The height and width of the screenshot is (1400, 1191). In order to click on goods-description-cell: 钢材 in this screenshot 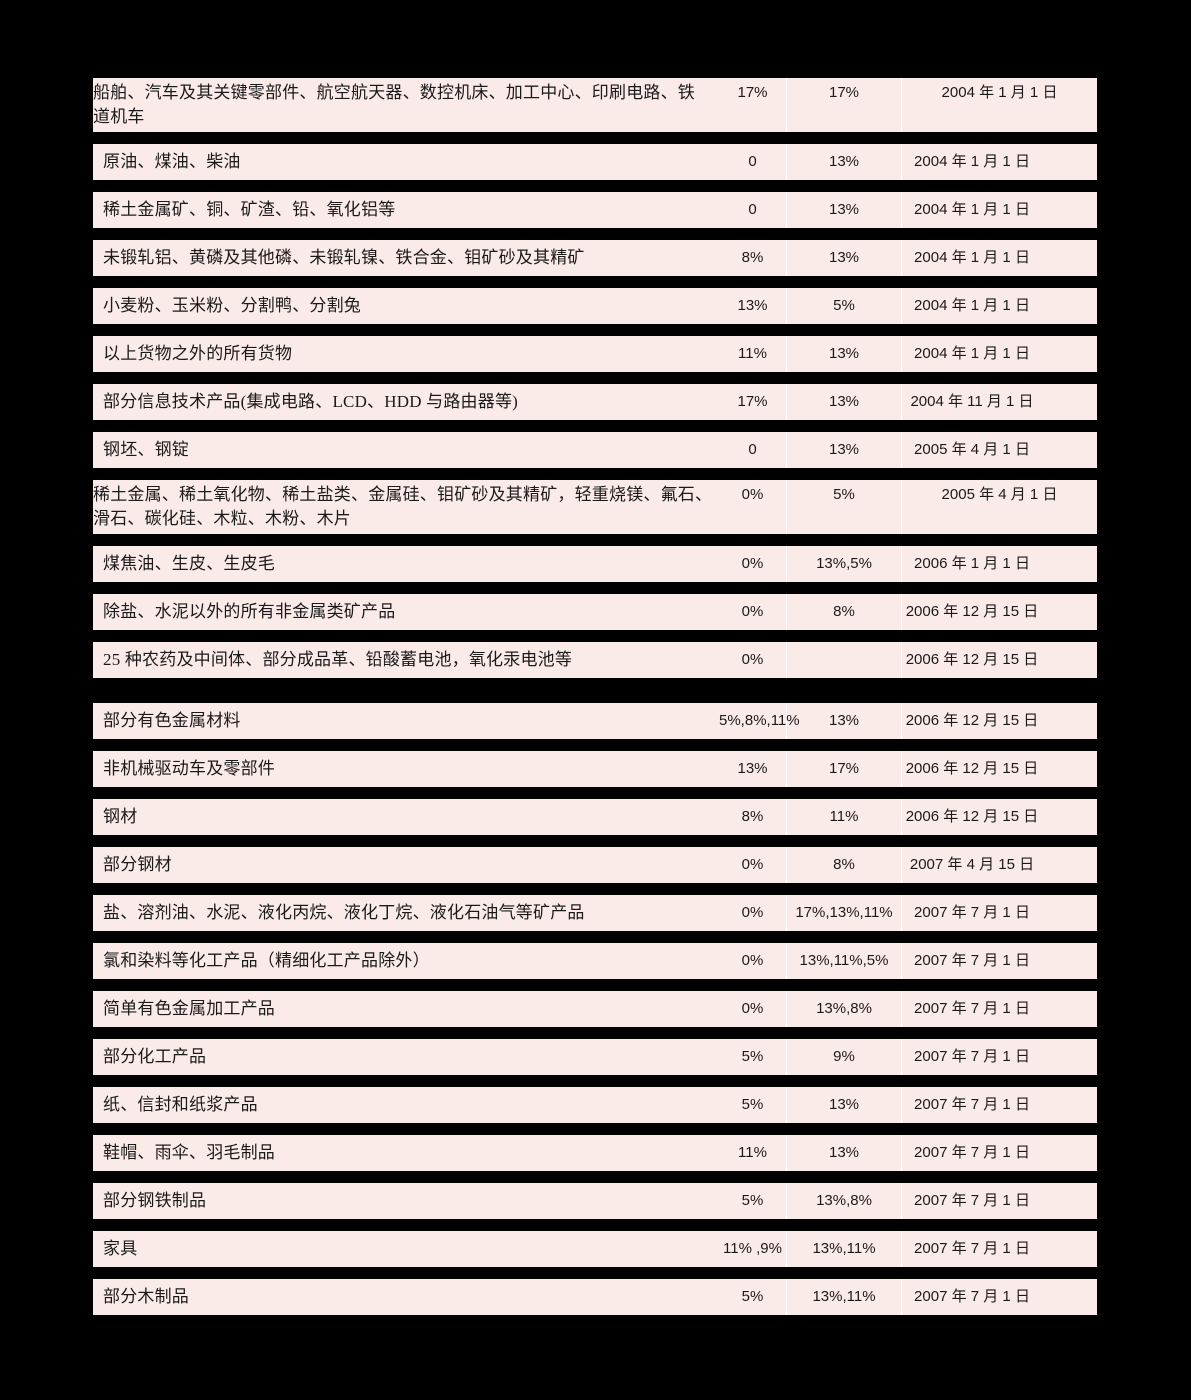, I will do `click(120, 816)`.